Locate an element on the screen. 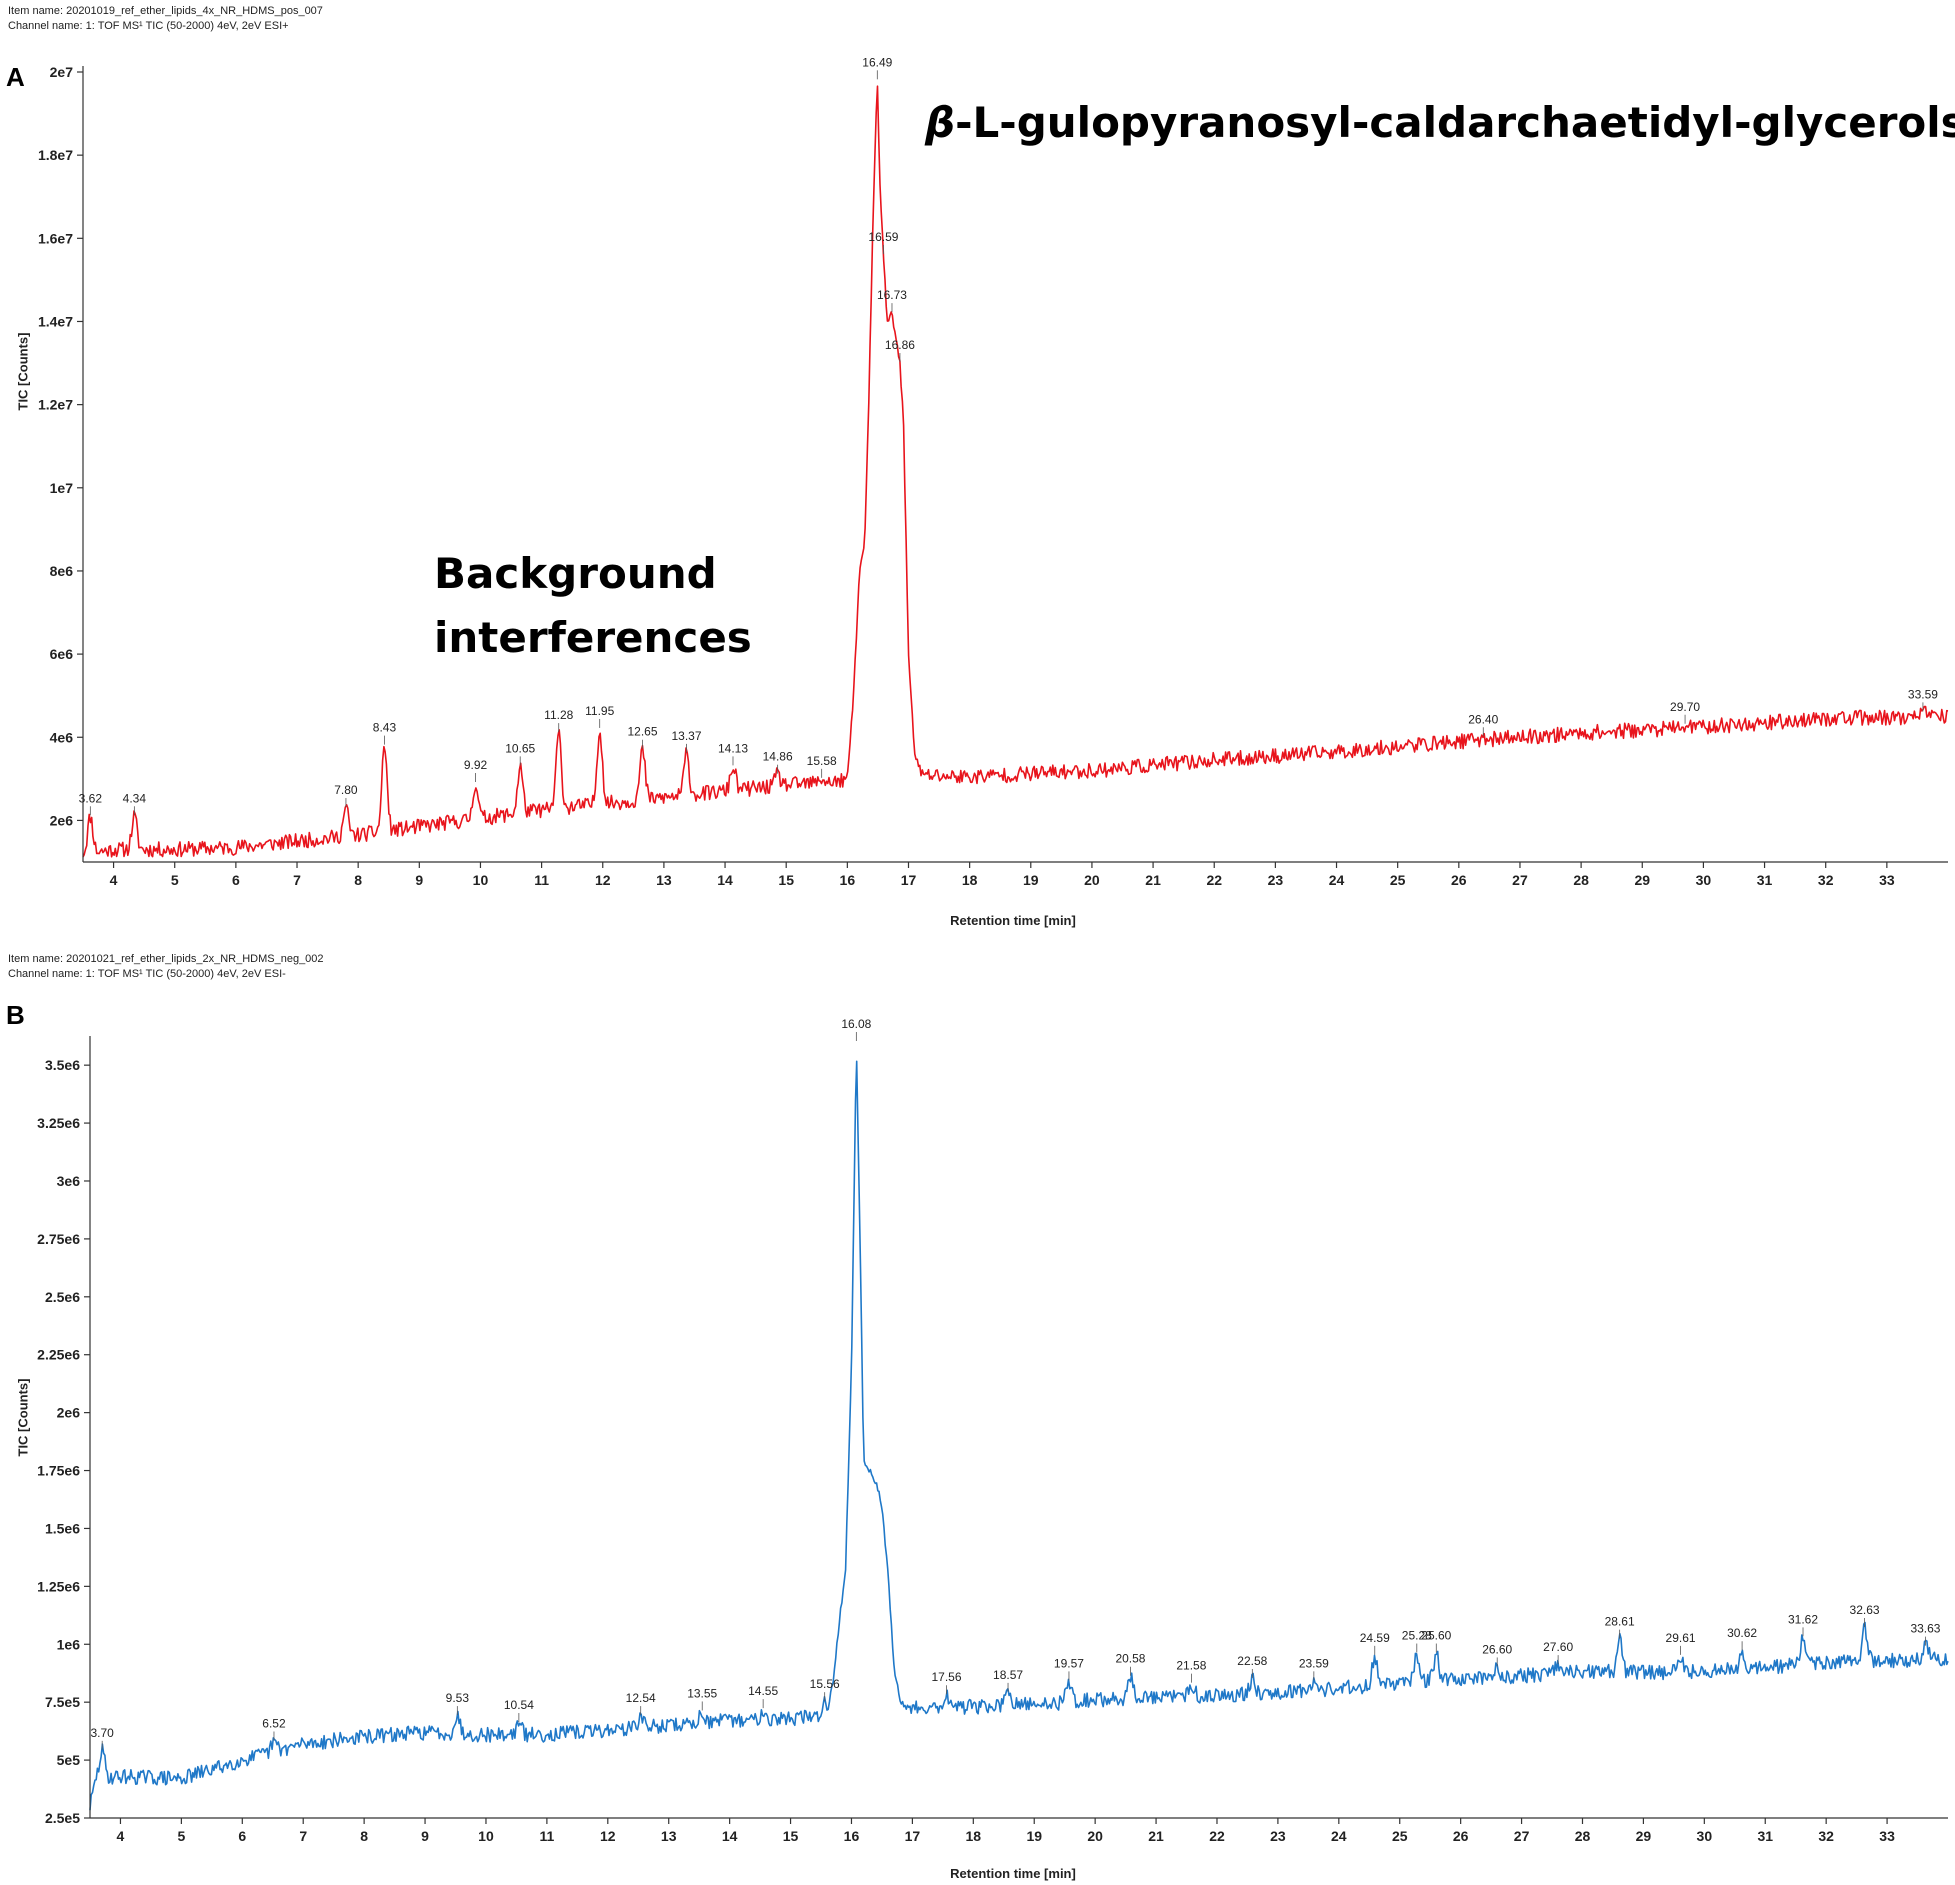  y-tick-label: 1.5e6 is located at coordinates (62, 1528).